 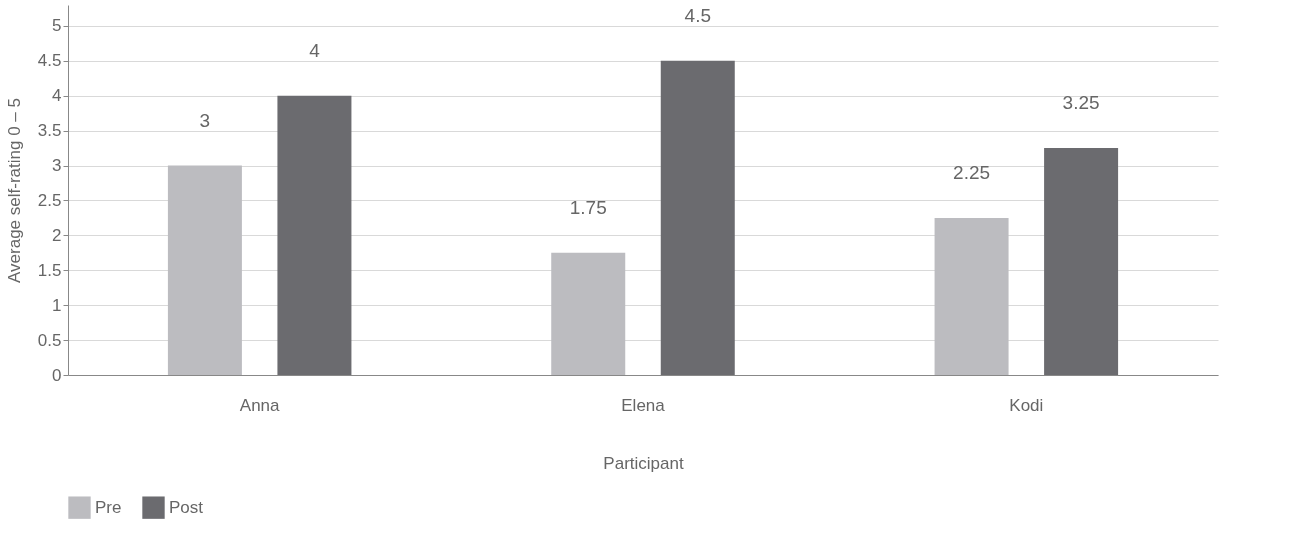 I want to click on y-tick-label: 5, so click(x=57, y=26).